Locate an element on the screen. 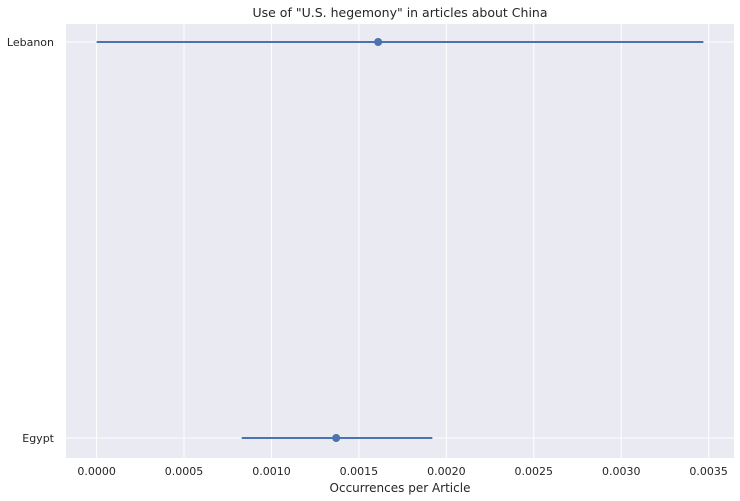 The width and height of the screenshot is (740, 501). data-point-egypt is located at coordinates (336, 438).